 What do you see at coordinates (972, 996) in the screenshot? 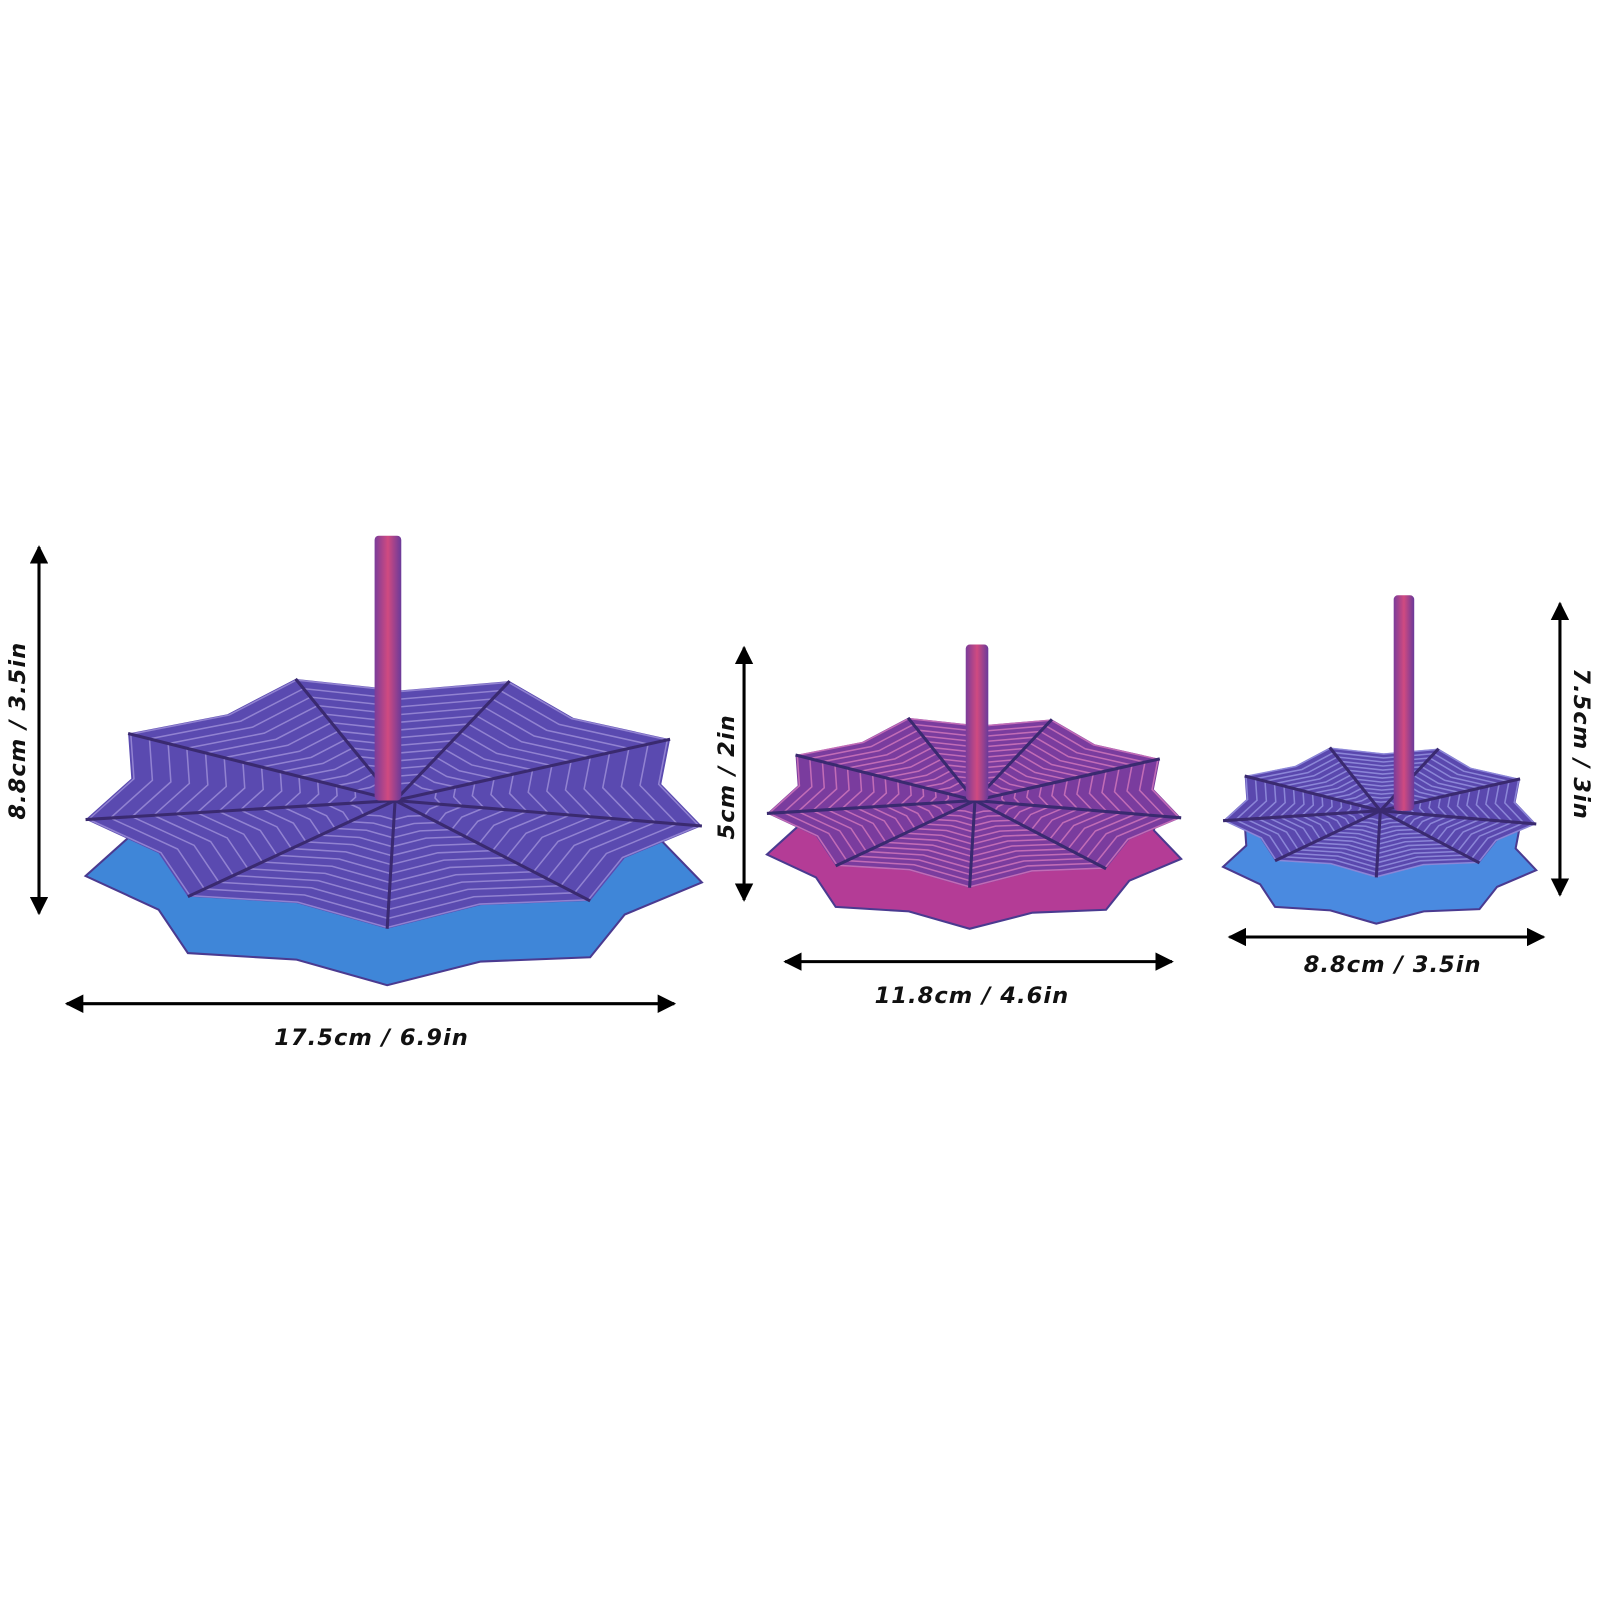
I see `width-label: 11.8cm / 4.6in` at bounding box center [972, 996].